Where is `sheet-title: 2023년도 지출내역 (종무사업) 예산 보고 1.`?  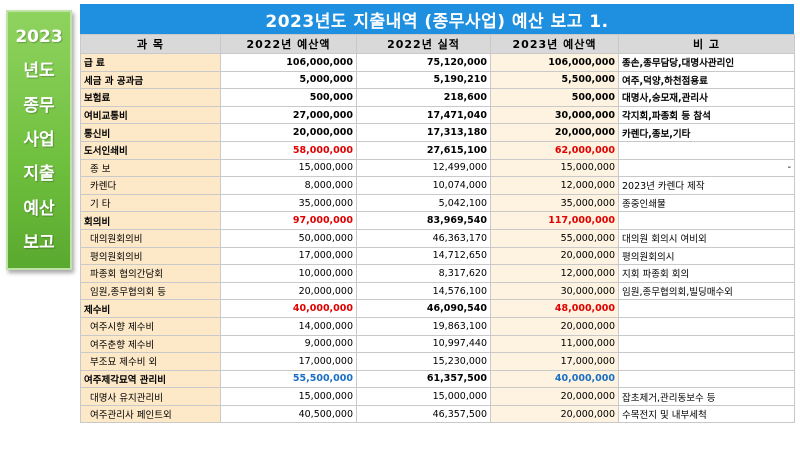 sheet-title: 2023년도 지출내역 (종무사업) 예산 보고 1. is located at coordinates (437, 19).